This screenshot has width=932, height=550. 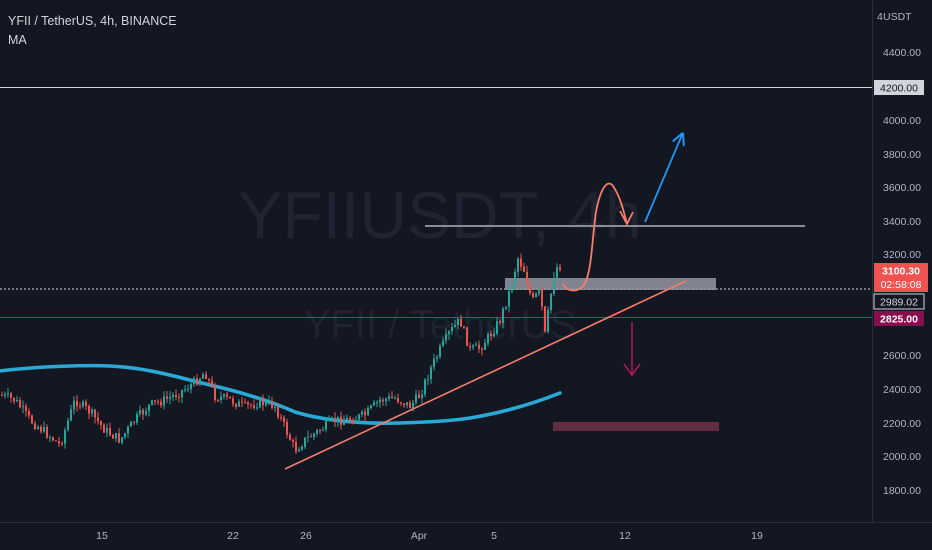 What do you see at coordinates (92, 21) in the screenshot?
I see `legend-symbol: YFII / TetherUS, 4h, BINANCE` at bounding box center [92, 21].